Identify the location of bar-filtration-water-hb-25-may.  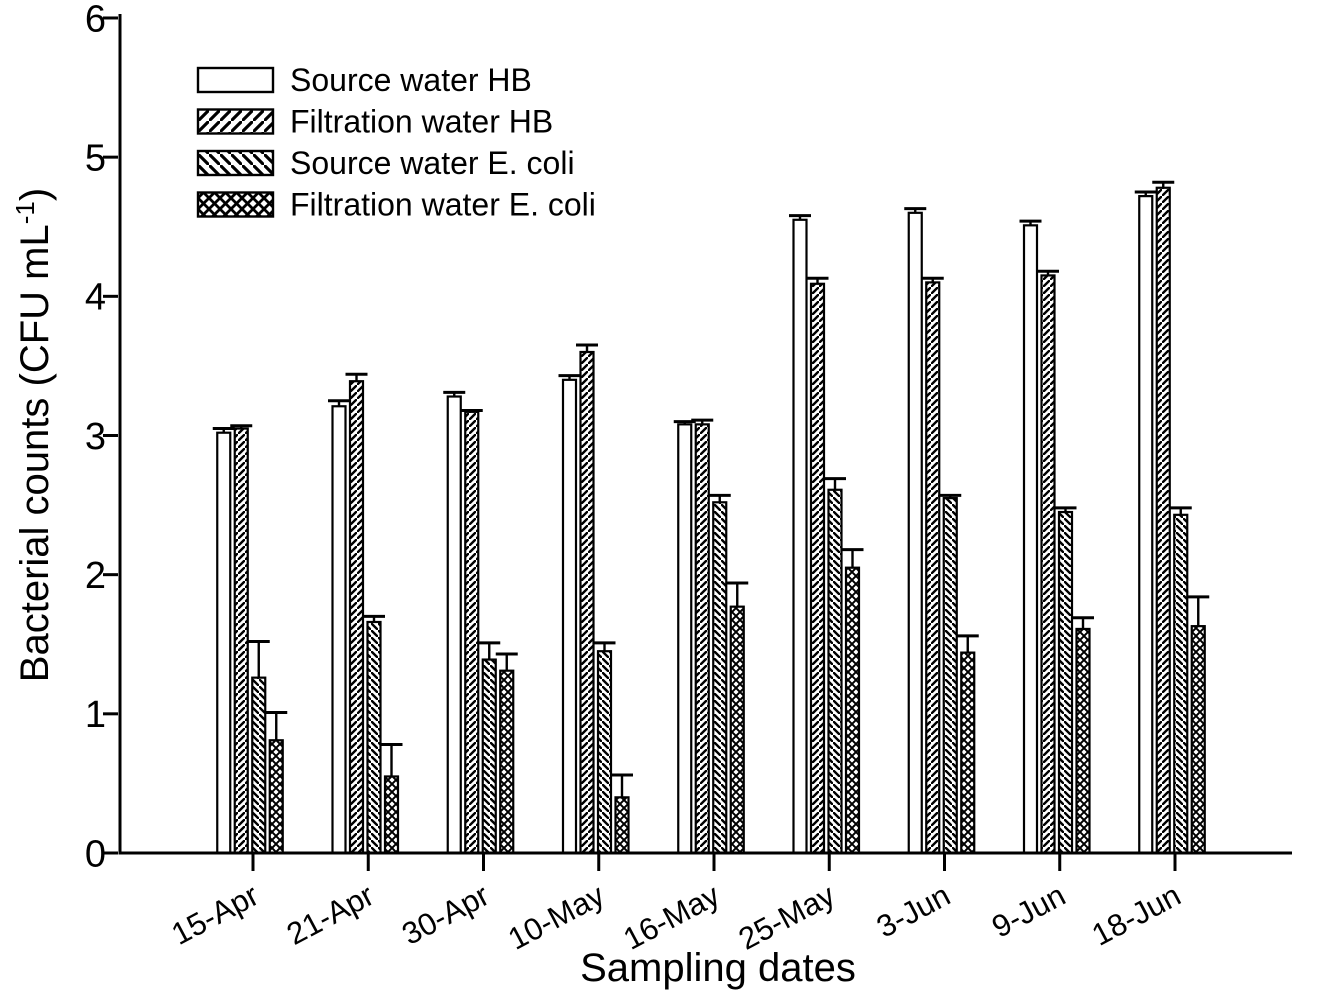
(817, 568).